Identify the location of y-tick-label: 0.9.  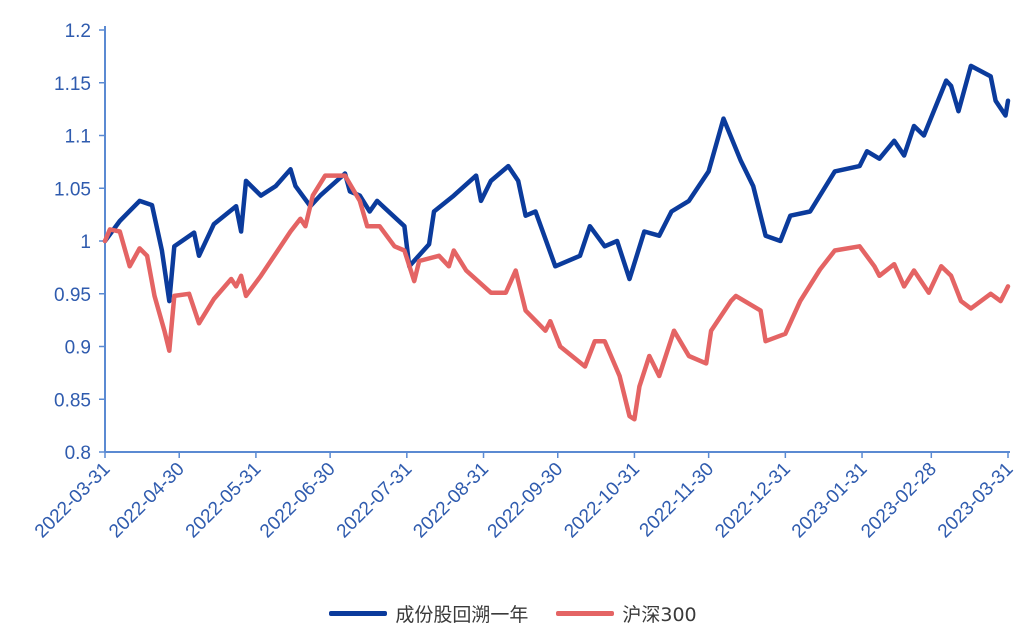
(78, 348).